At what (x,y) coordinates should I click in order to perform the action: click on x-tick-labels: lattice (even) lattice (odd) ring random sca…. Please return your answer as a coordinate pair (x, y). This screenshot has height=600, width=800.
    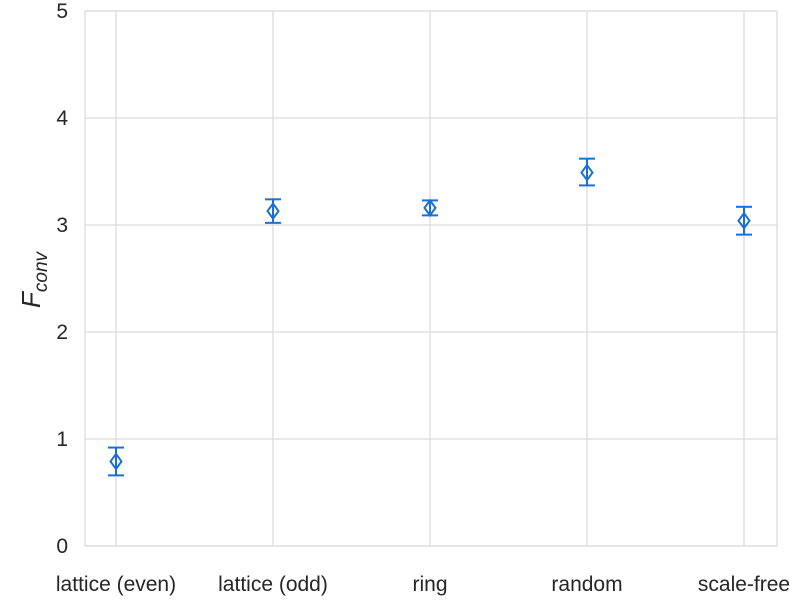
    Looking at the image, I should click on (423, 584).